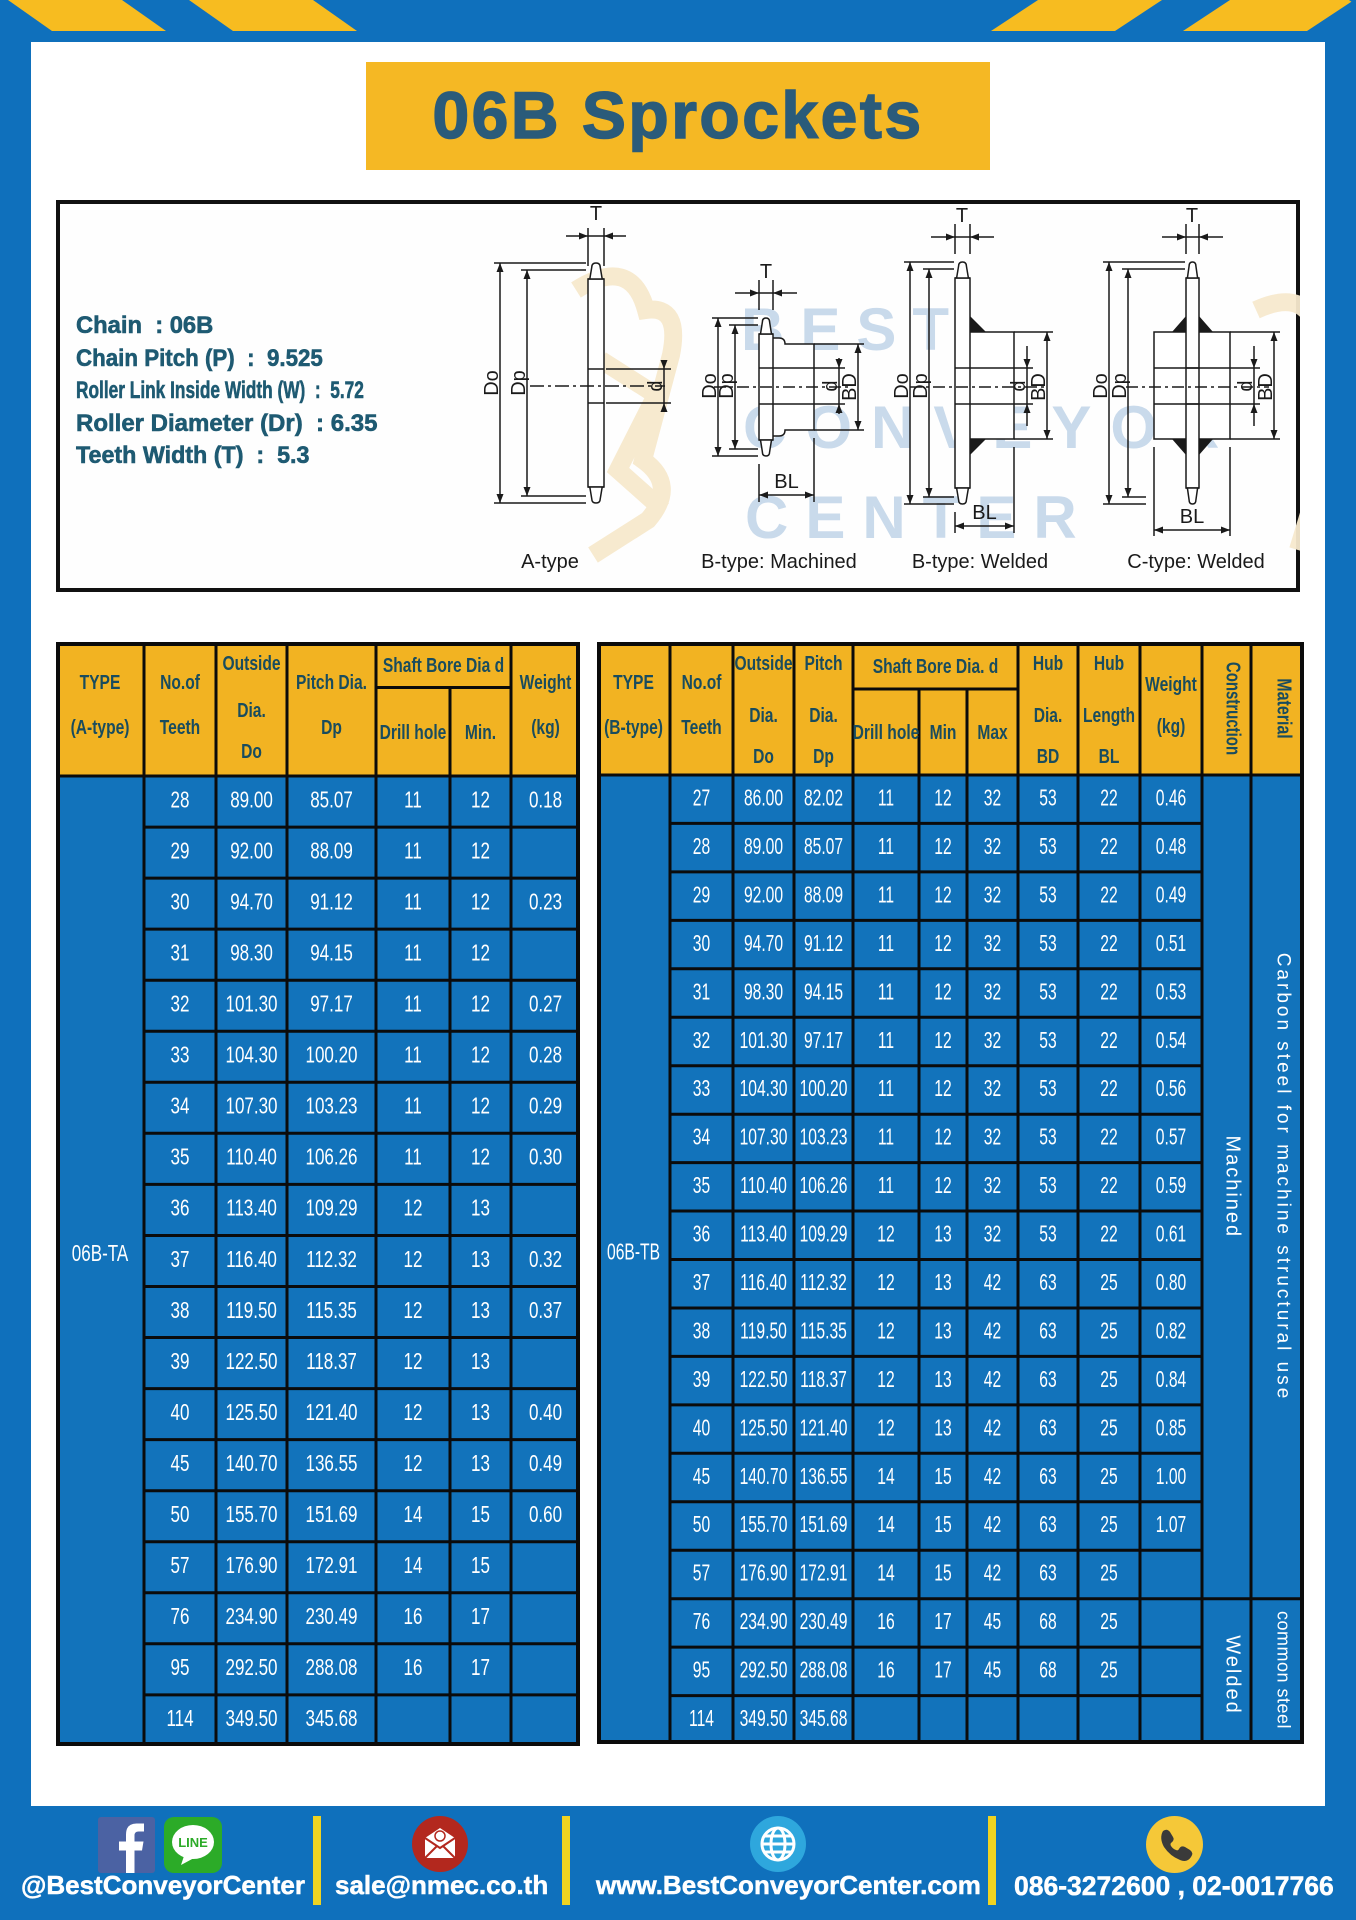 This screenshot has width=1356, height=1920. I want to click on svg-text: 38, so click(180, 1310).